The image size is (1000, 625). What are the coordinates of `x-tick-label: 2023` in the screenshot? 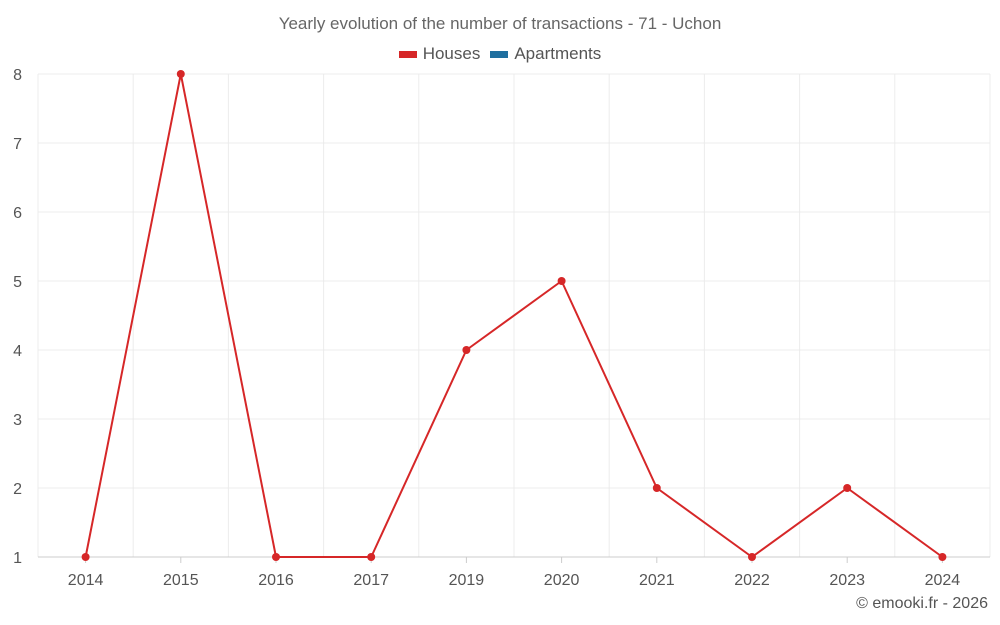 It's located at (847, 580).